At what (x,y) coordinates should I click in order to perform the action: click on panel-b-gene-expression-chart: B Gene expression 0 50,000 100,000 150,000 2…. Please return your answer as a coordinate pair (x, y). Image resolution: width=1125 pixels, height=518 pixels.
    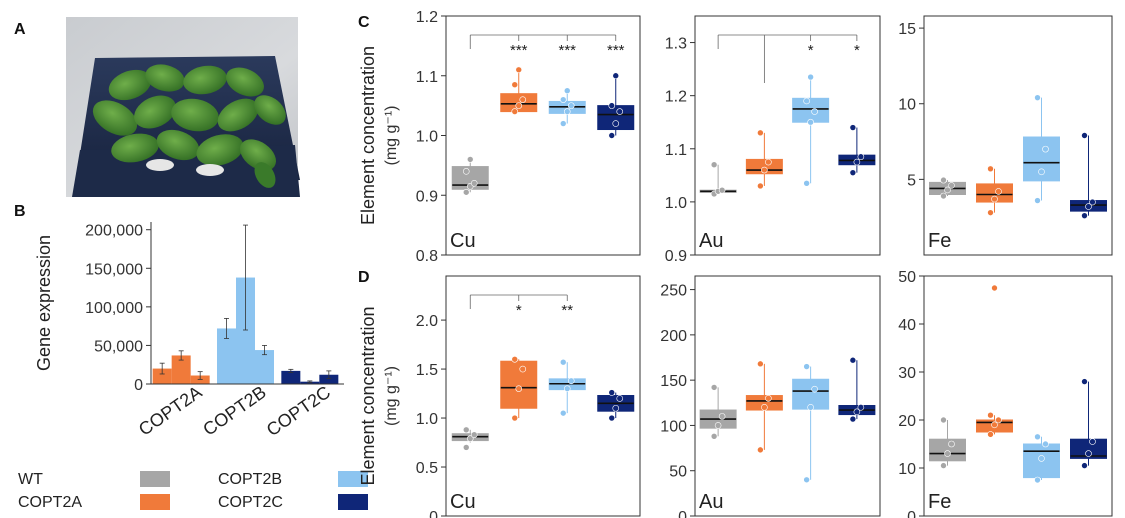
    Looking at the image, I should click on (179, 321).